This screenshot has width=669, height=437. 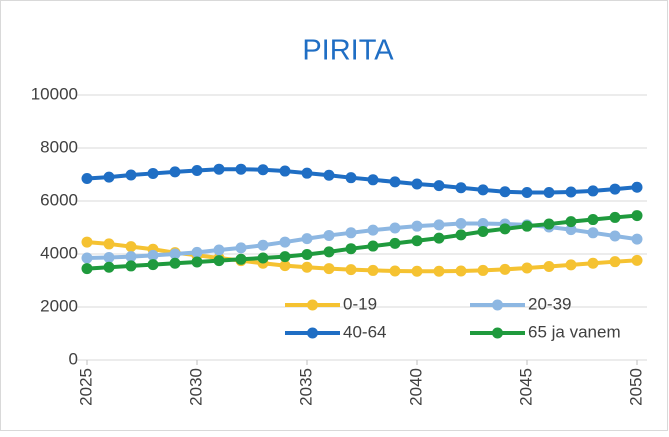 What do you see at coordinates (54, 93) in the screenshot?
I see `y-tick-label: 10000` at bounding box center [54, 93].